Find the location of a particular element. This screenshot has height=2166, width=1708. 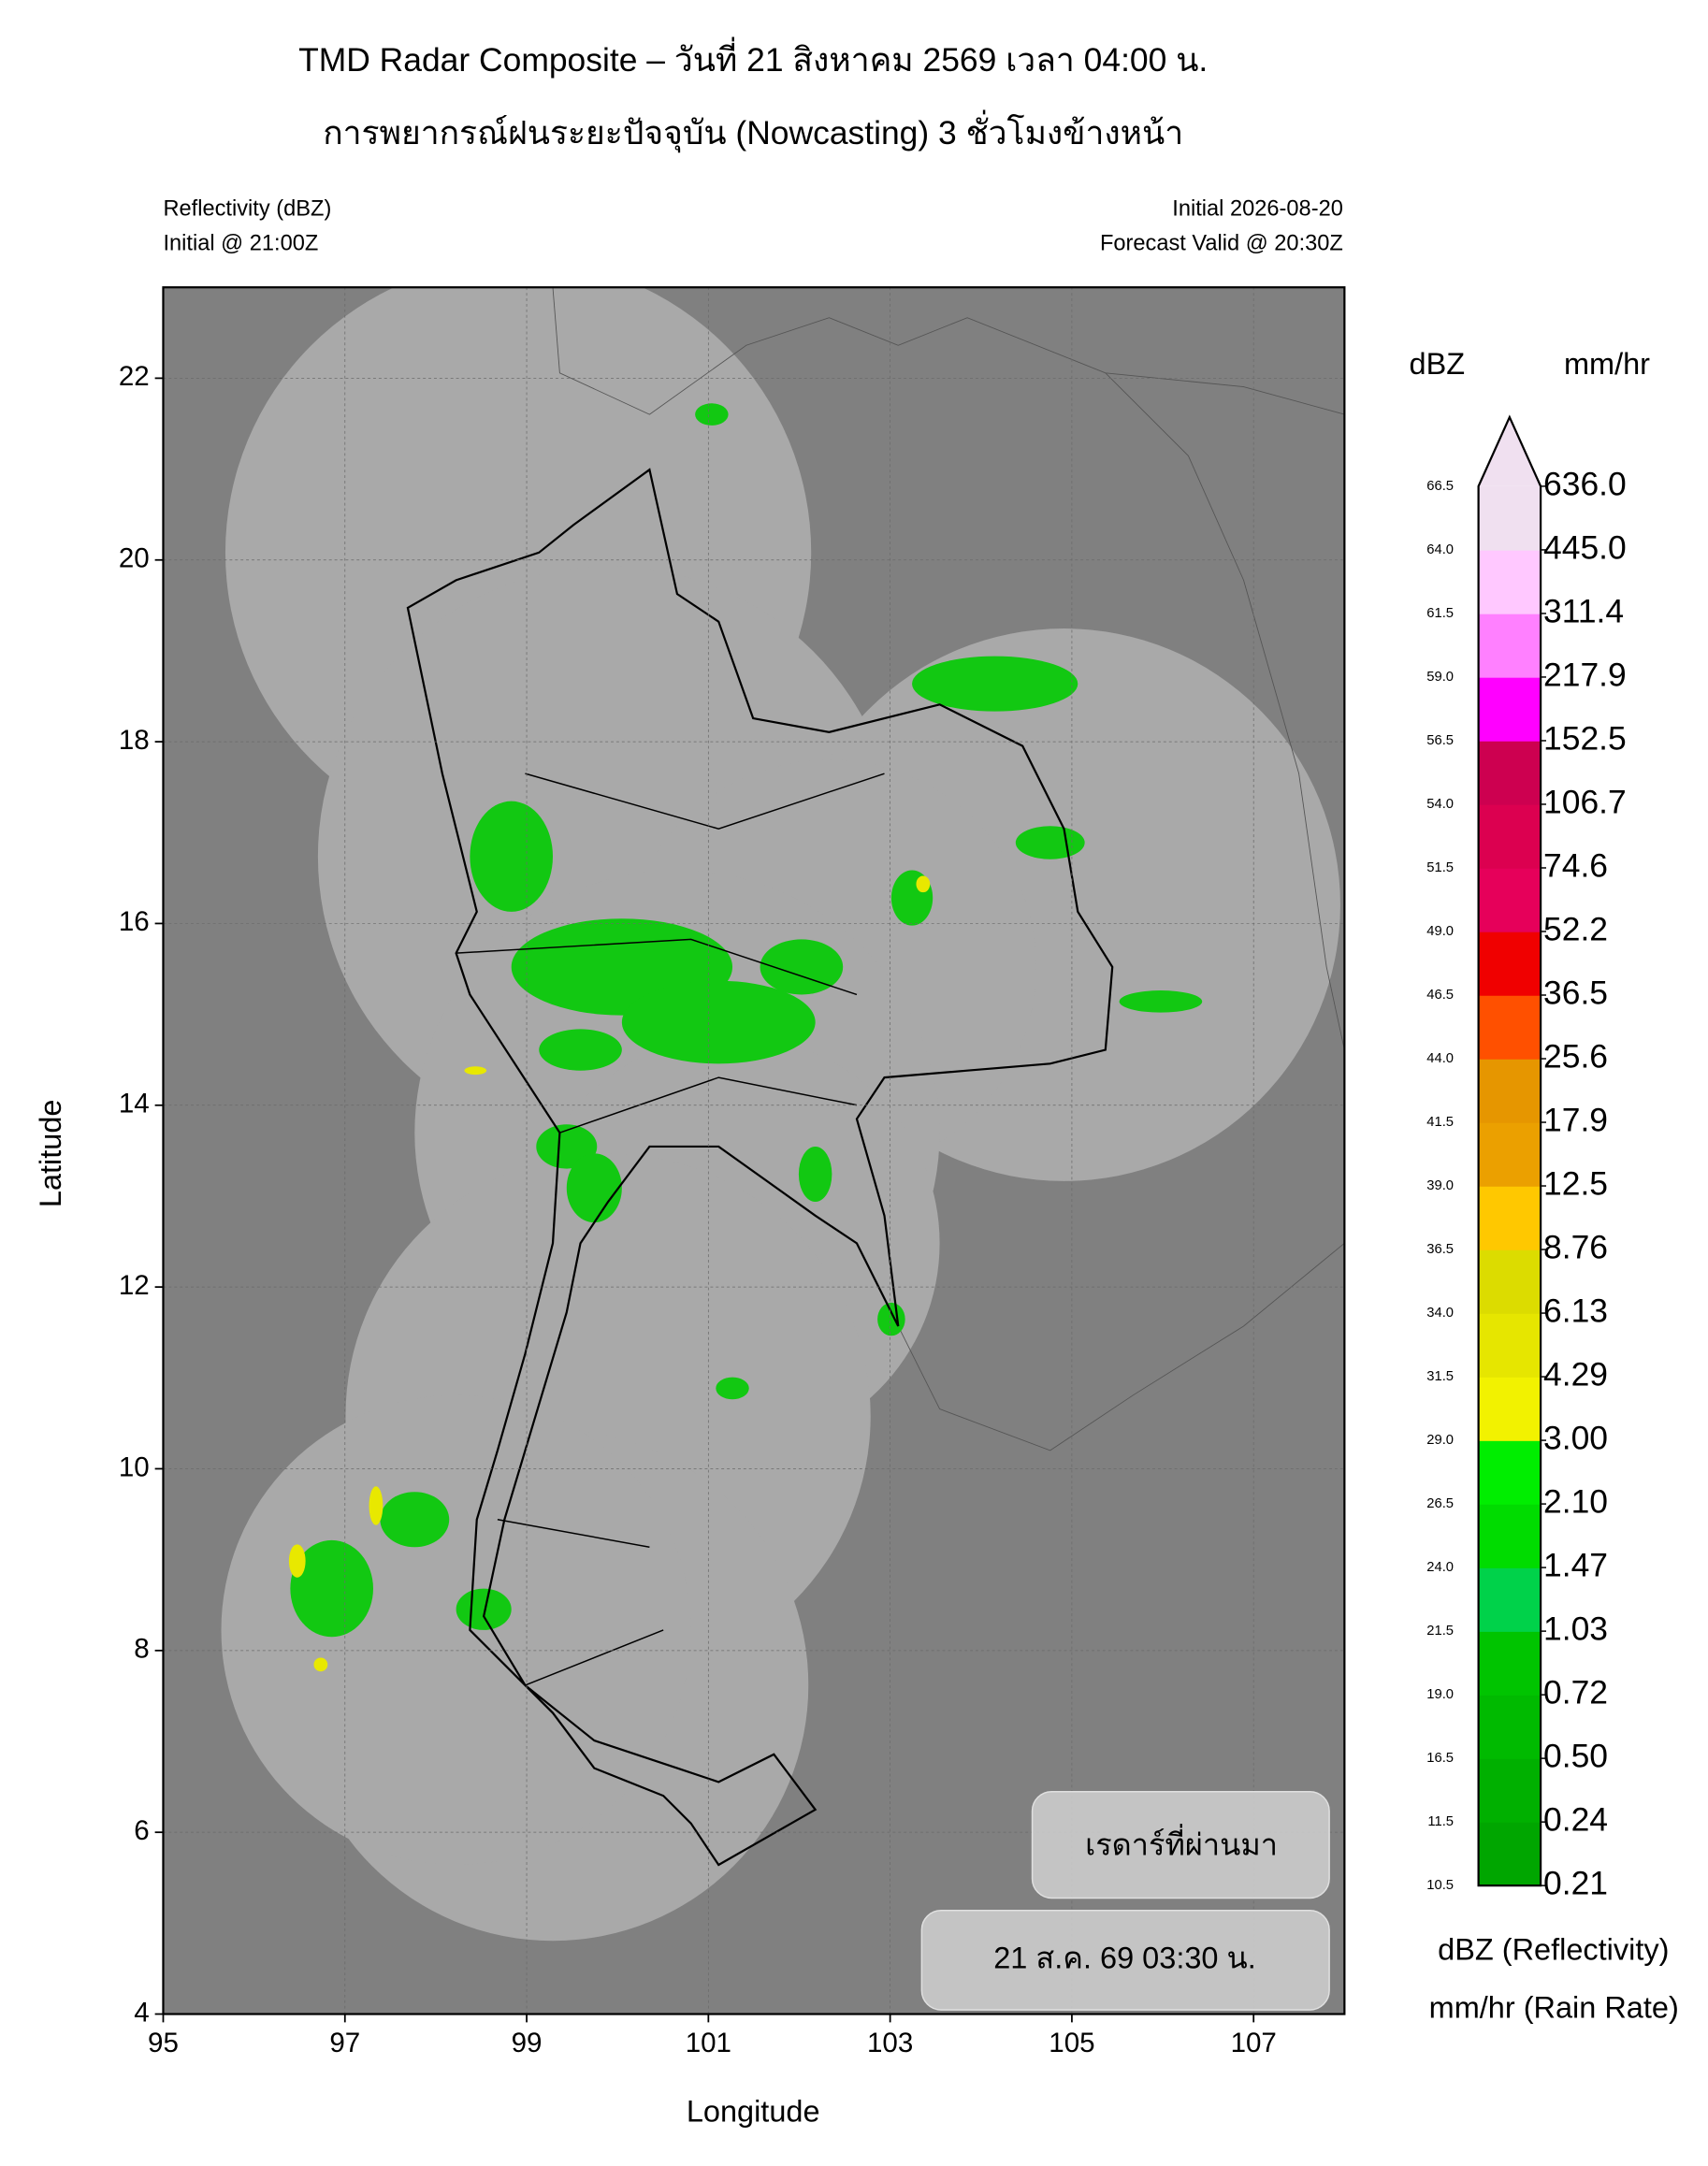

rain-echoes-strong is located at coordinates (609, 1273).